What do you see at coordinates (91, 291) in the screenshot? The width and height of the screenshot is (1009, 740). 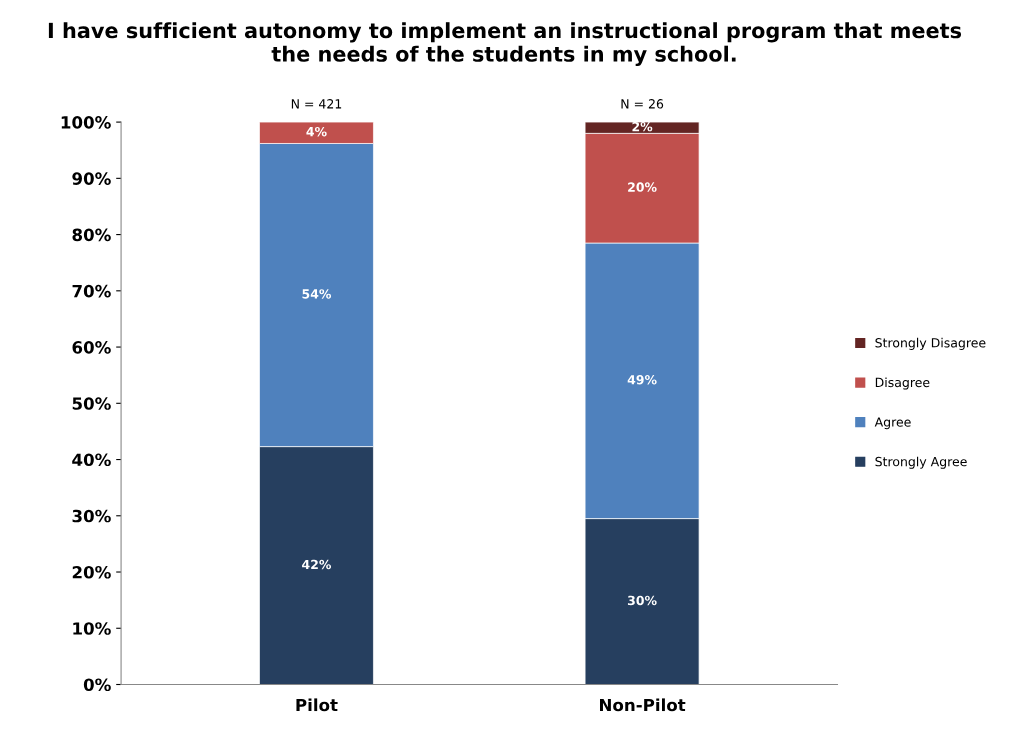 I see `y-tick-label: 70%` at bounding box center [91, 291].